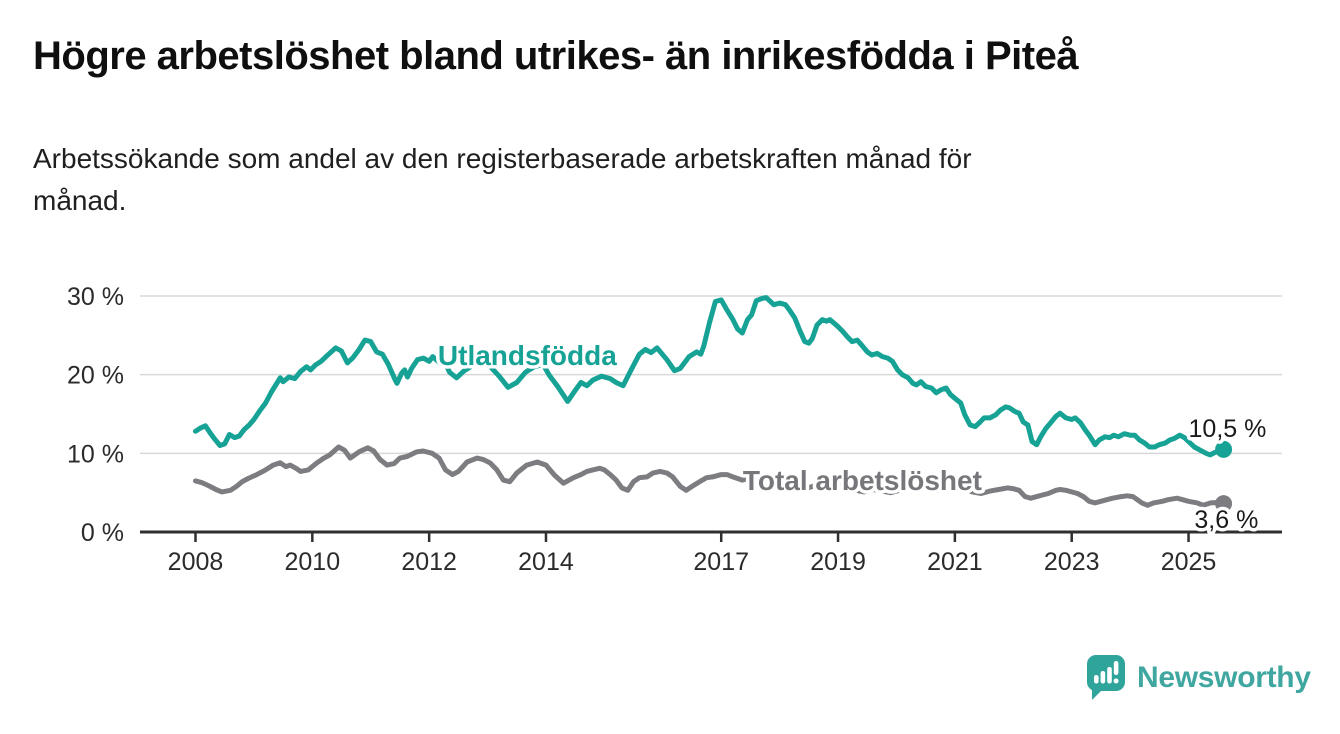 The image size is (1340, 734). What do you see at coordinates (1228, 429) in the screenshot?
I see `end-value-label-utlandsf-dda: 10,5 %` at bounding box center [1228, 429].